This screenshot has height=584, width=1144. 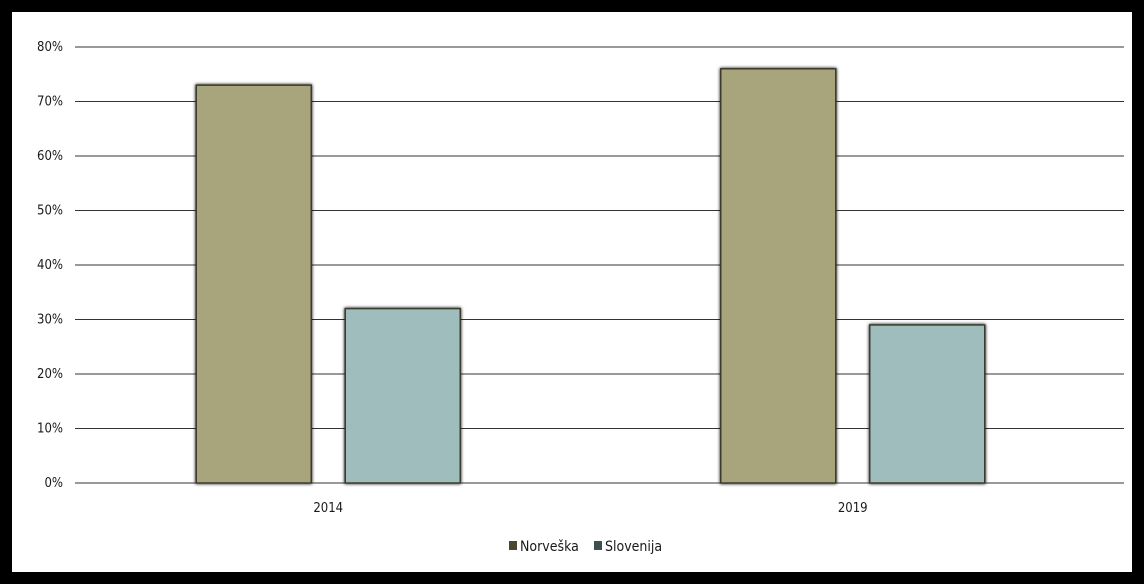 I want to click on legend-label: Slovenija, so click(x=633, y=547).